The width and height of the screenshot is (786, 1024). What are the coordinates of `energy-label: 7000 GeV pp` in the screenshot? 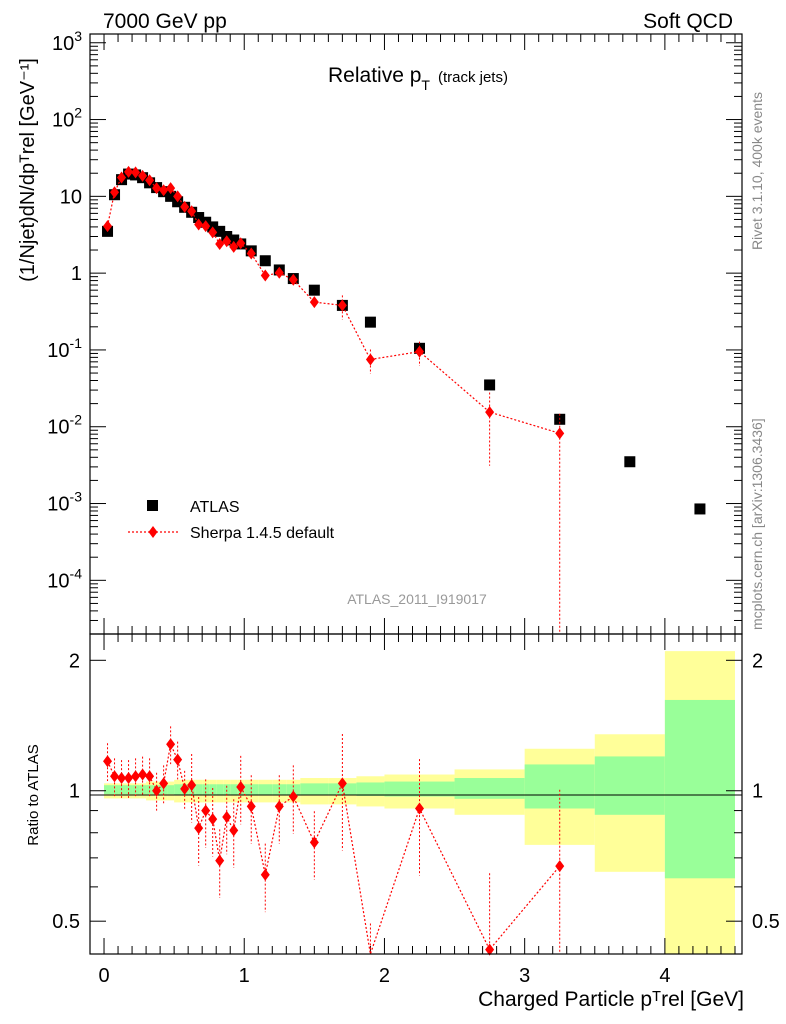 It's located at (165, 21).